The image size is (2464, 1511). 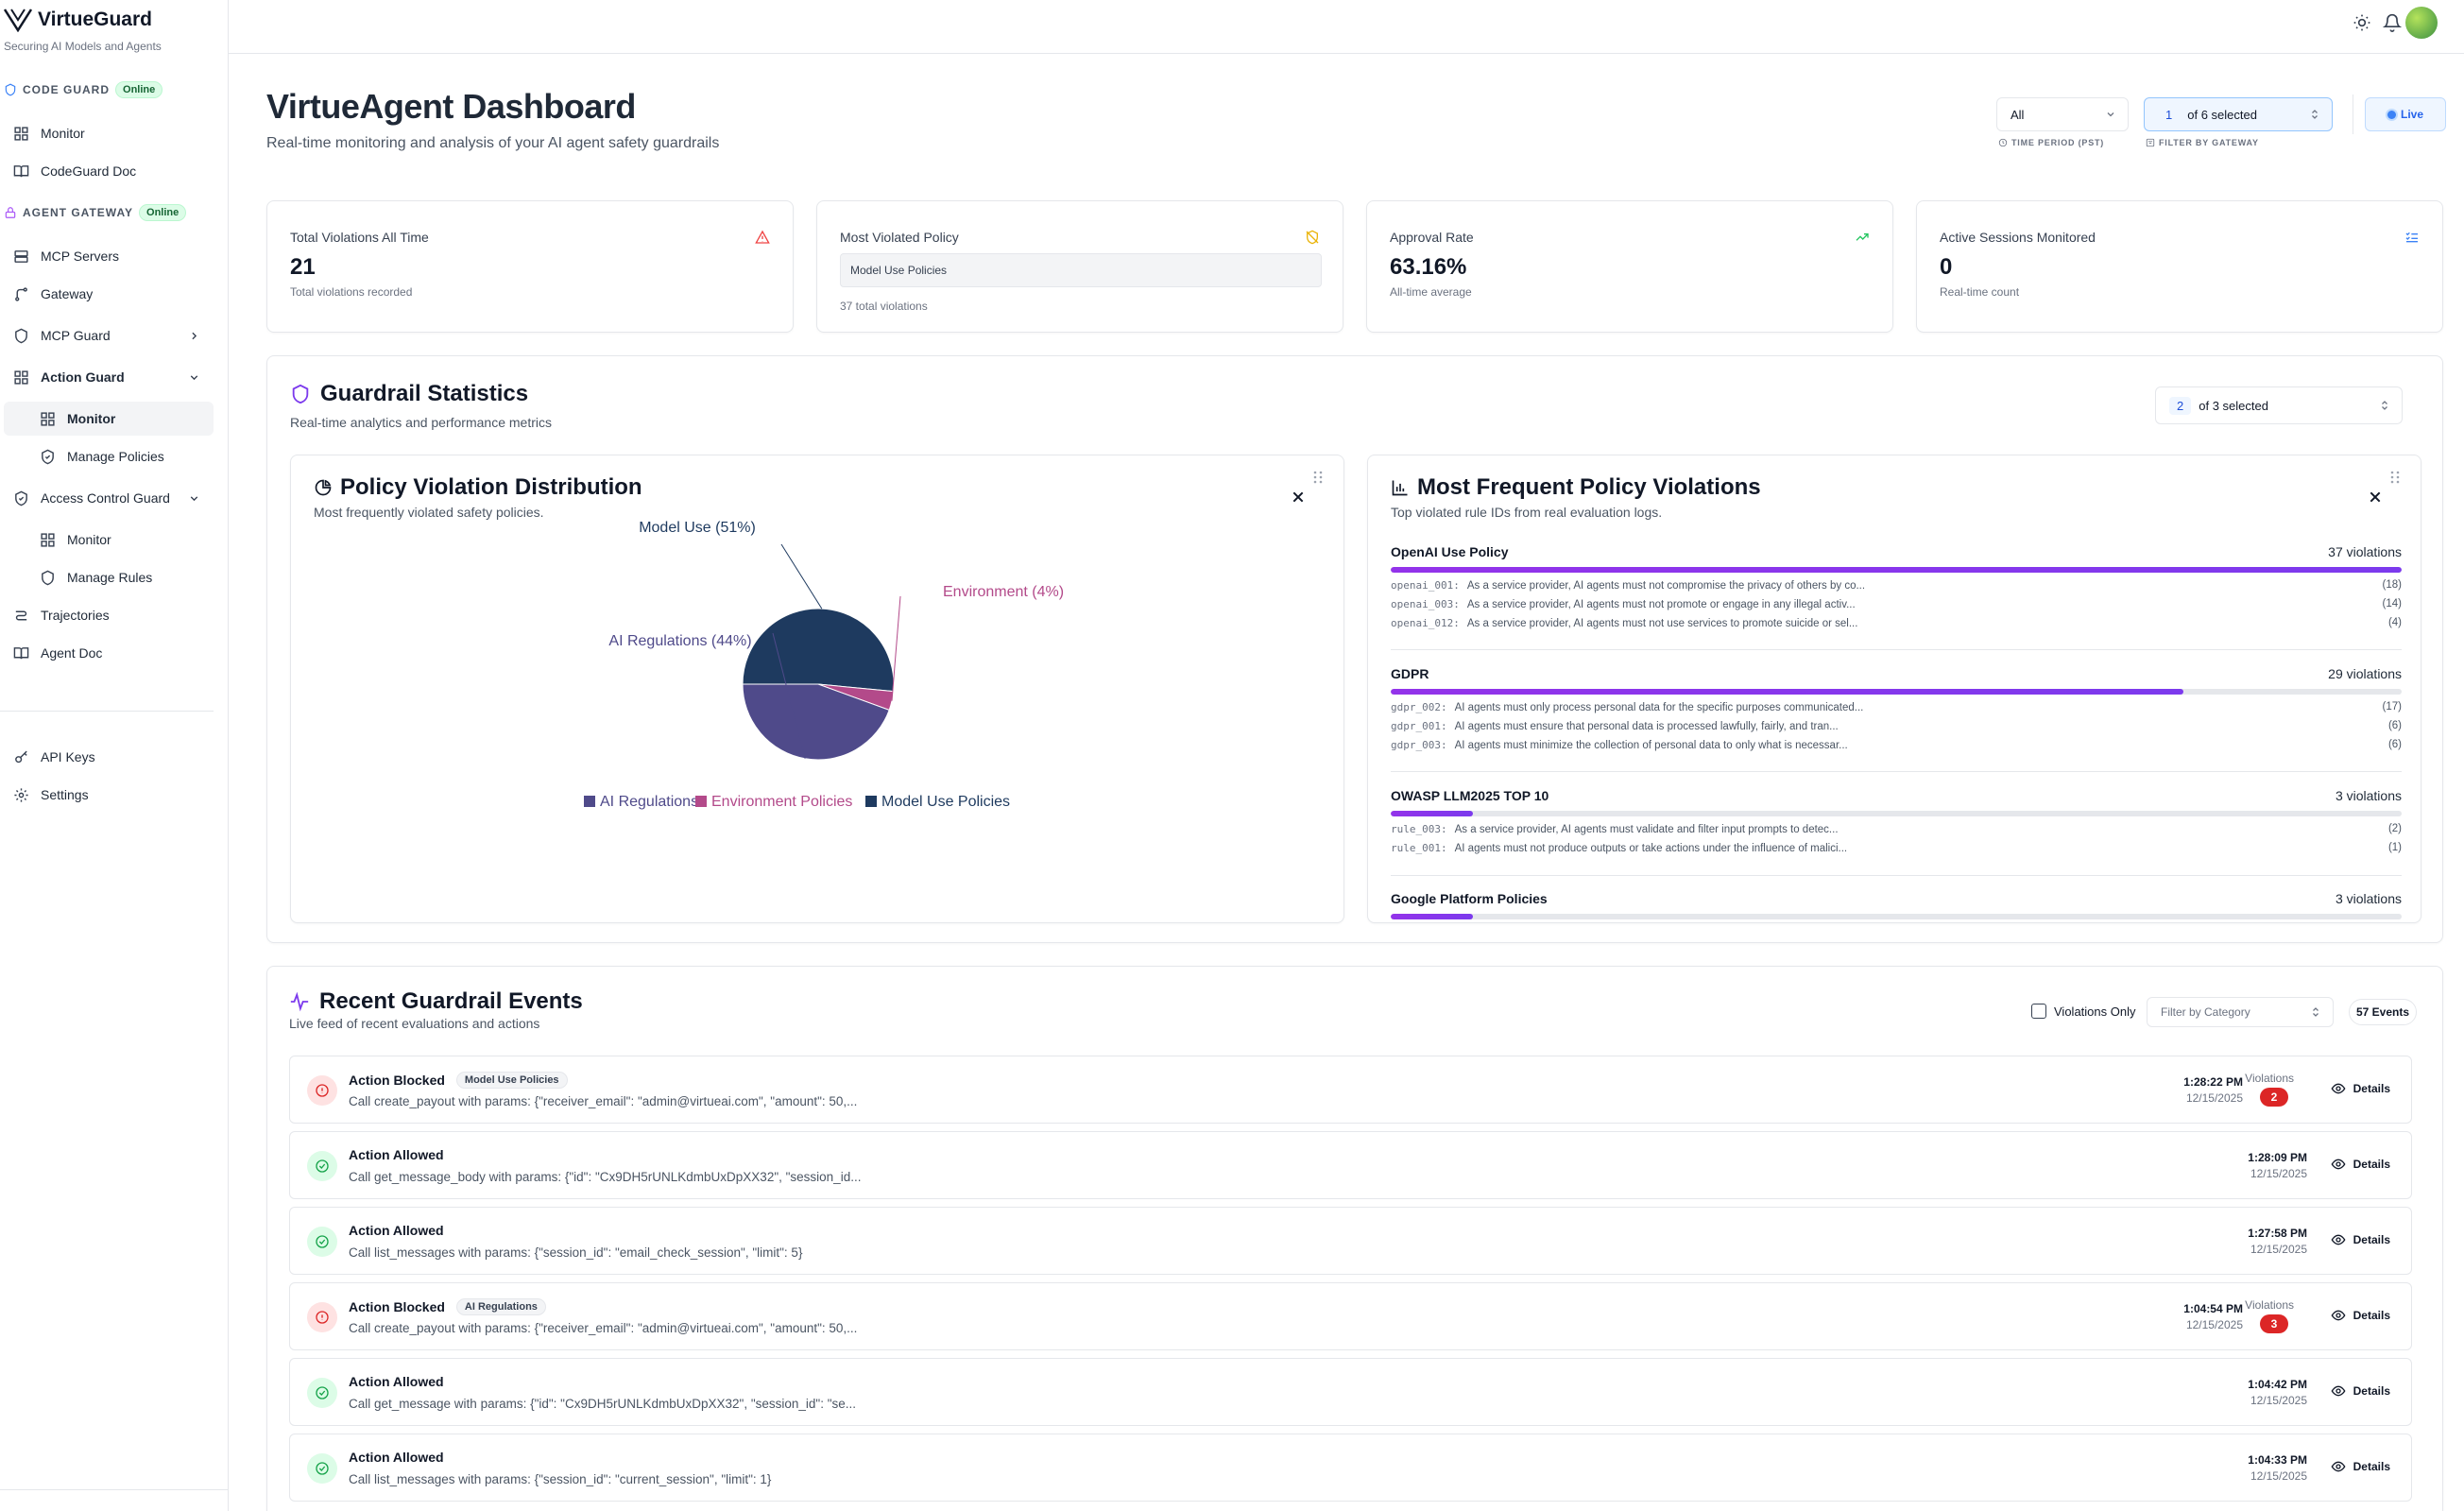 What do you see at coordinates (109, 577) in the screenshot?
I see `sidebar-item-manage-rules: Manage Rules` at bounding box center [109, 577].